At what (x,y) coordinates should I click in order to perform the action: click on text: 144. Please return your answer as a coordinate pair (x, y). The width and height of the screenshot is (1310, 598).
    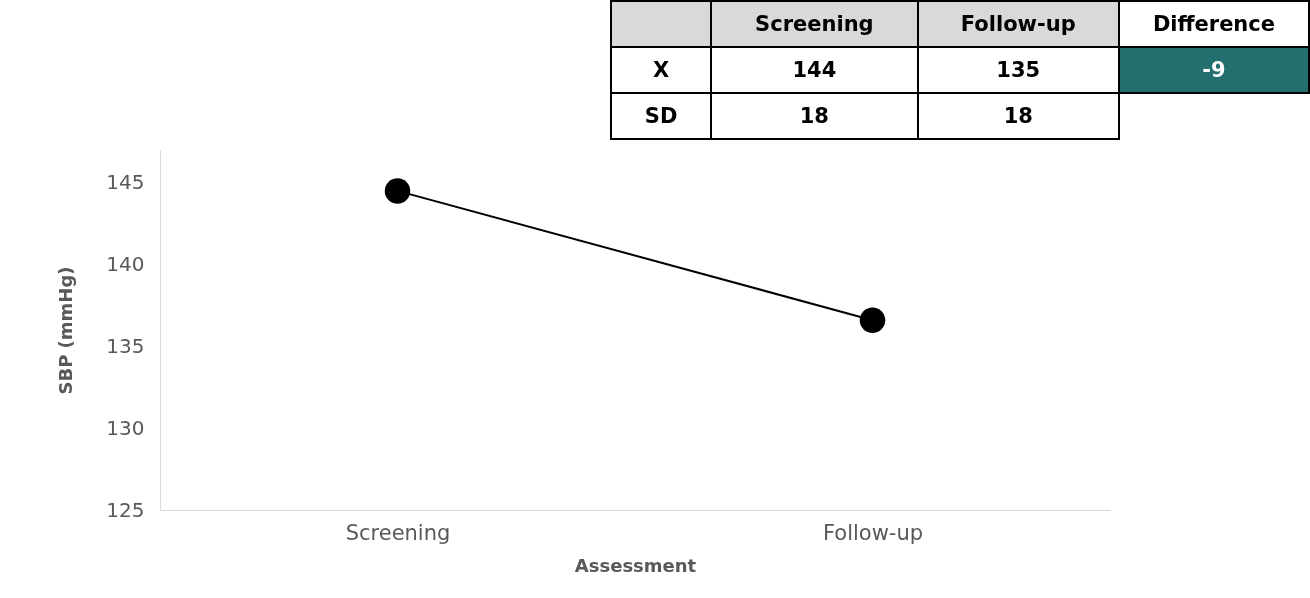
    Looking at the image, I should click on (814, 70).